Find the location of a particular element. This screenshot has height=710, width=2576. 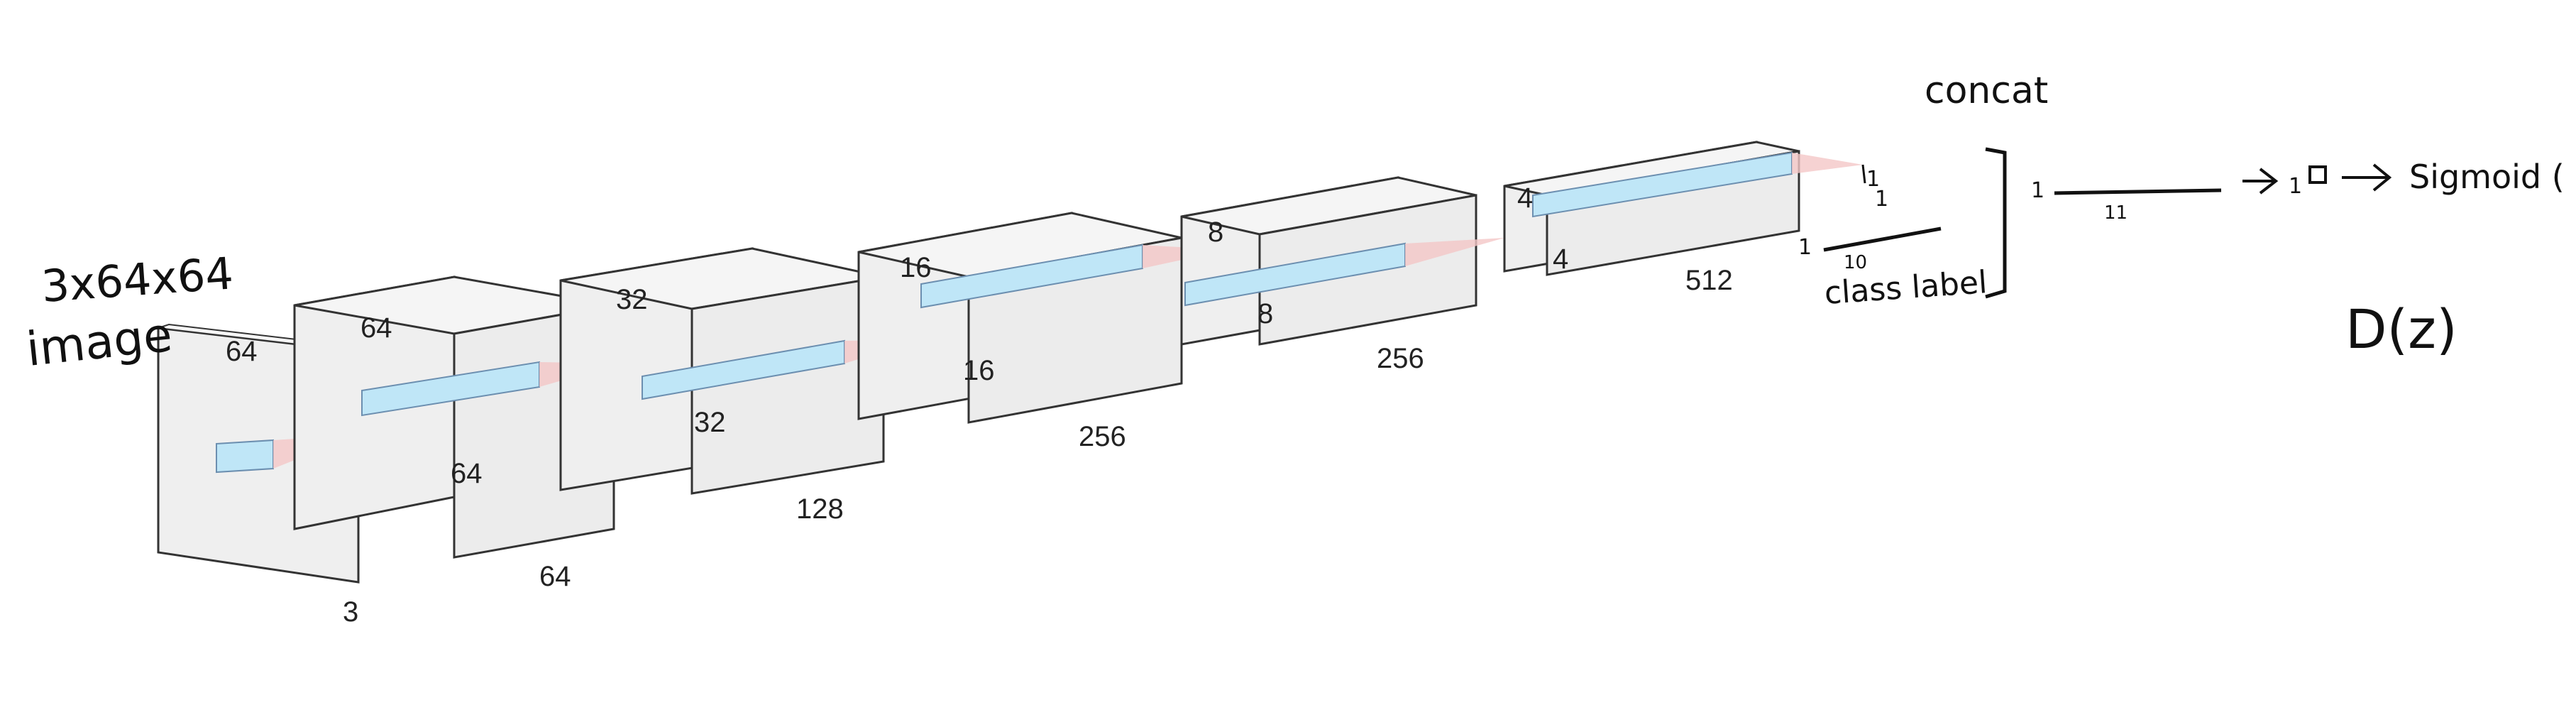

block-width-label: 32 is located at coordinates (710, 422).